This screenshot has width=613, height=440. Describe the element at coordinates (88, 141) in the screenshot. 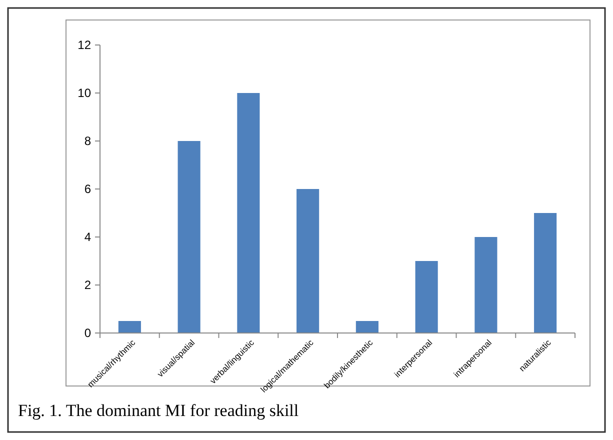

I see `y-tick-label: 8` at that location.